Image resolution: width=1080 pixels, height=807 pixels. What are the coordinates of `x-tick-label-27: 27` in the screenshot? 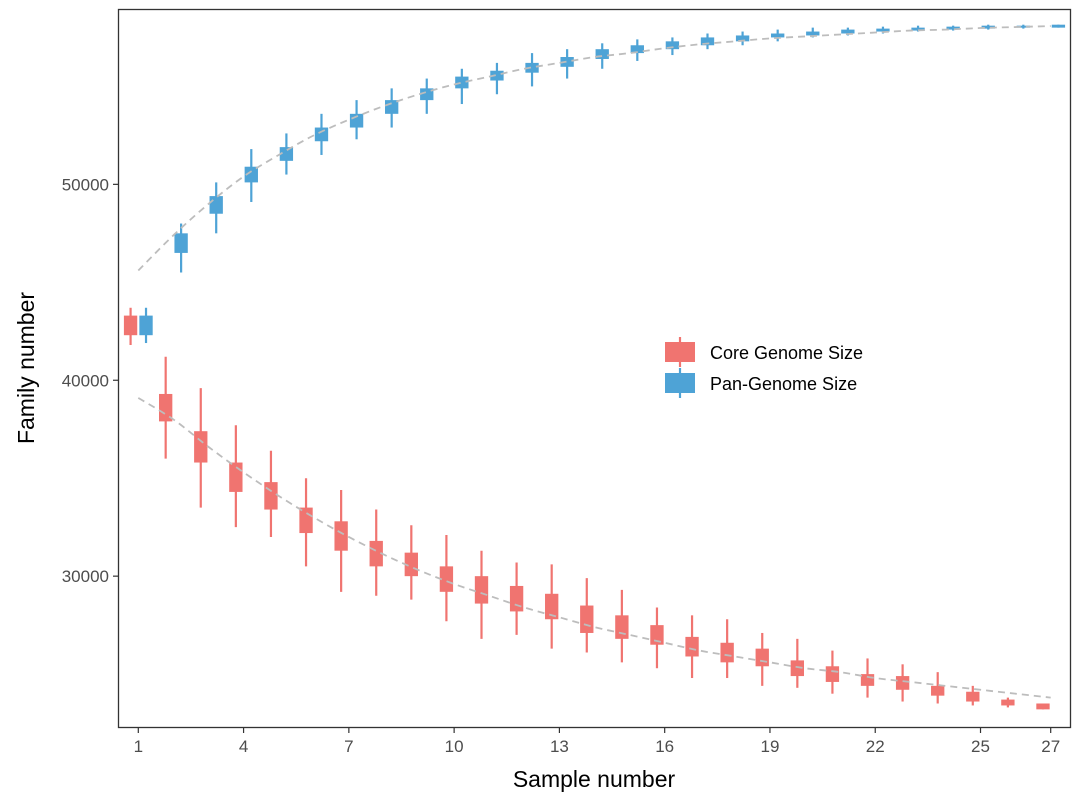 It's located at (1050, 746).